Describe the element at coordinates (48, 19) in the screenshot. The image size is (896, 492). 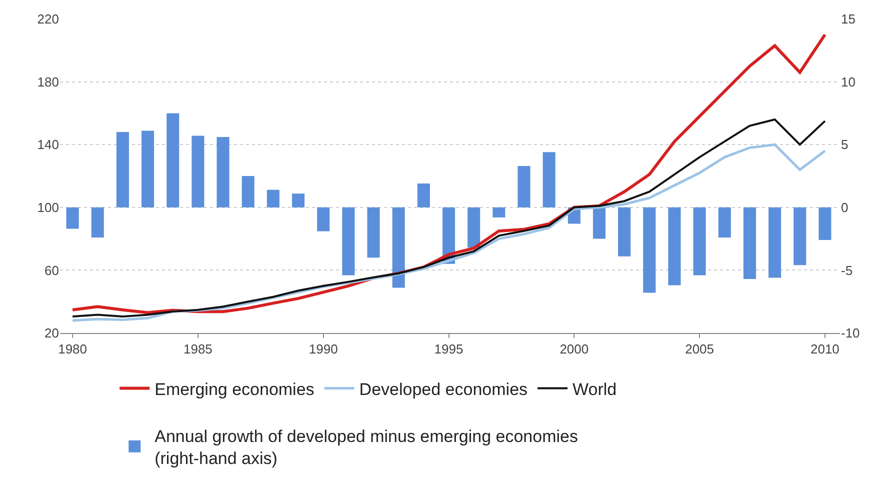
I see `y-tick-label: 220` at that location.